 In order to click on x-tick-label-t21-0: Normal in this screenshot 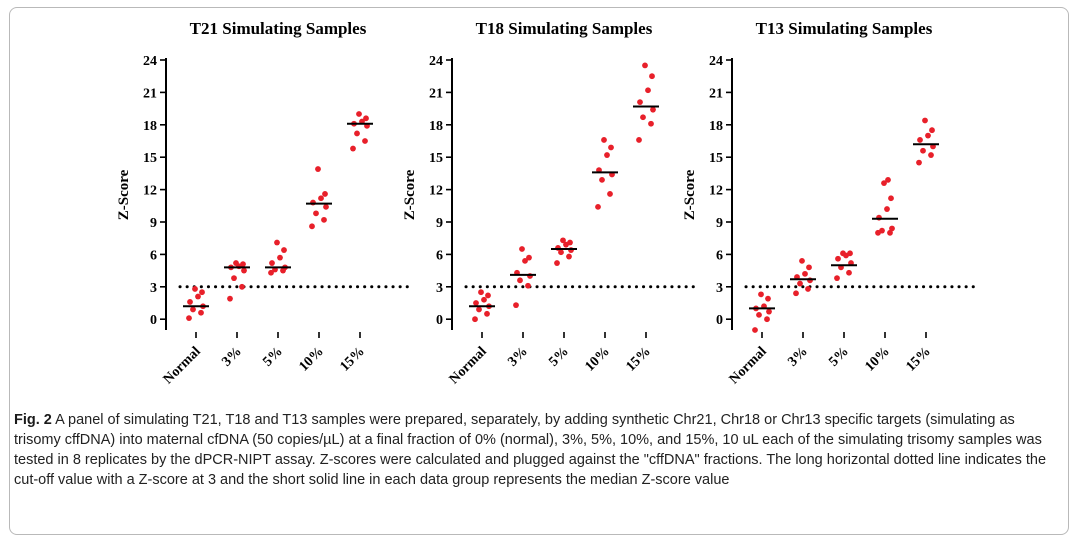, I will do `click(182, 365)`.